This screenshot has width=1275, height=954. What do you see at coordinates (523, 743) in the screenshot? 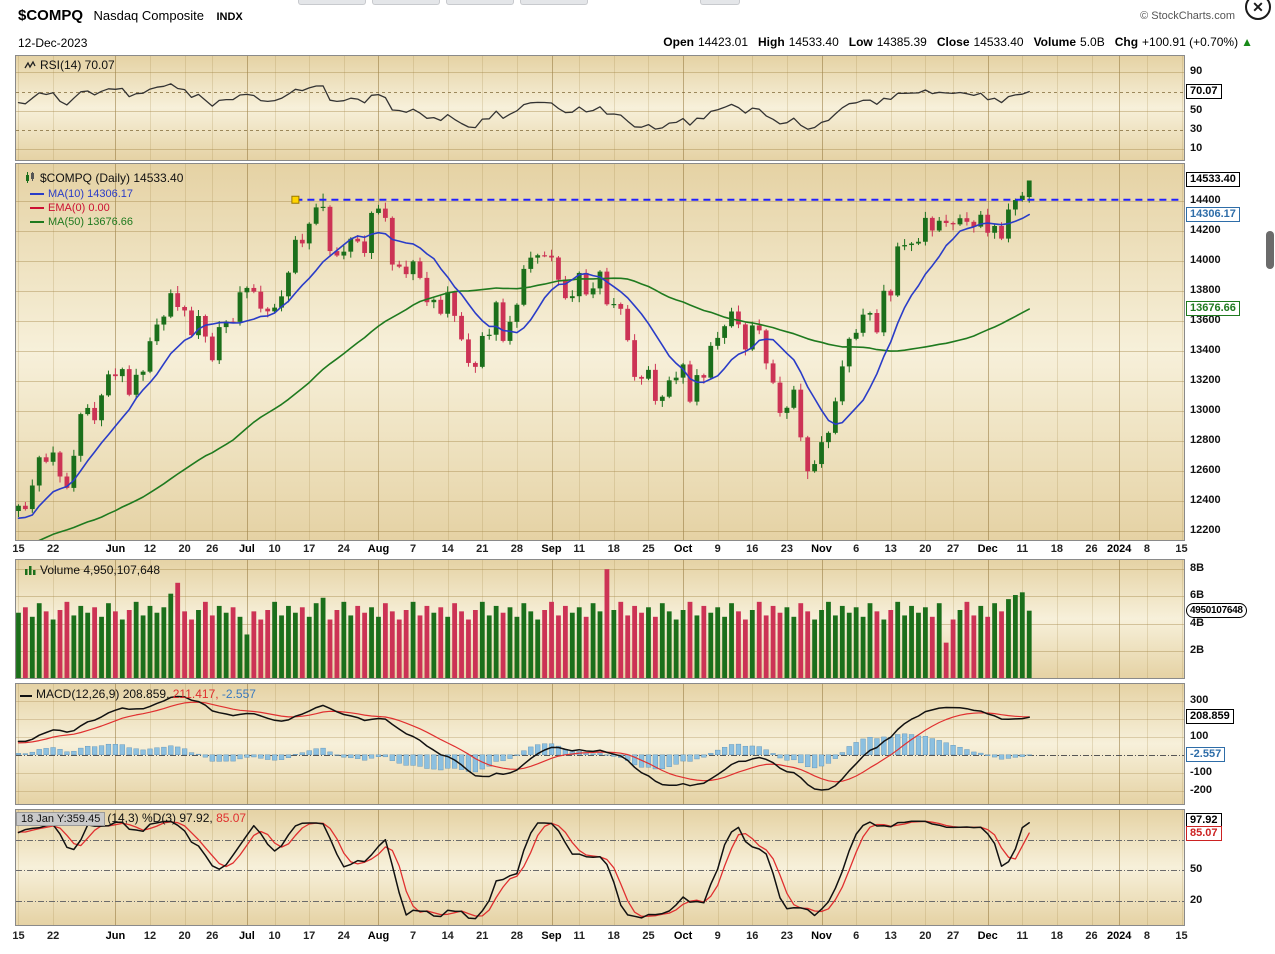
I see `macd-line` at bounding box center [523, 743].